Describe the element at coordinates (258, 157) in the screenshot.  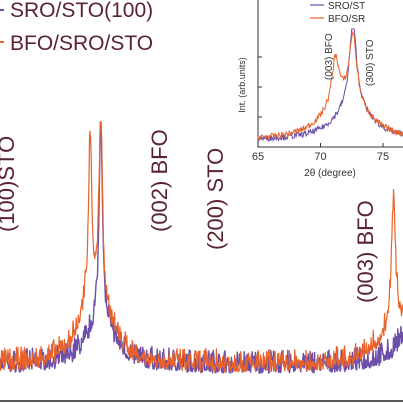
I see `inset-x-tick-label: 65` at that location.